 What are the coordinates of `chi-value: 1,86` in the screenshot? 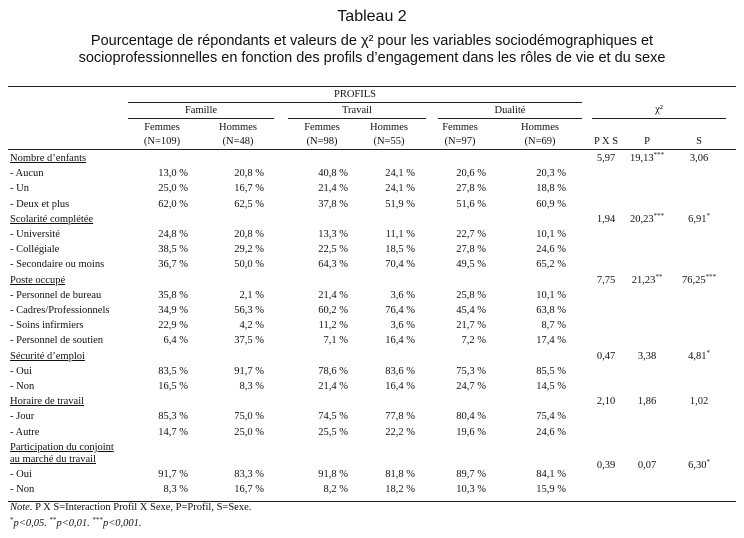 It's located at (647, 402).